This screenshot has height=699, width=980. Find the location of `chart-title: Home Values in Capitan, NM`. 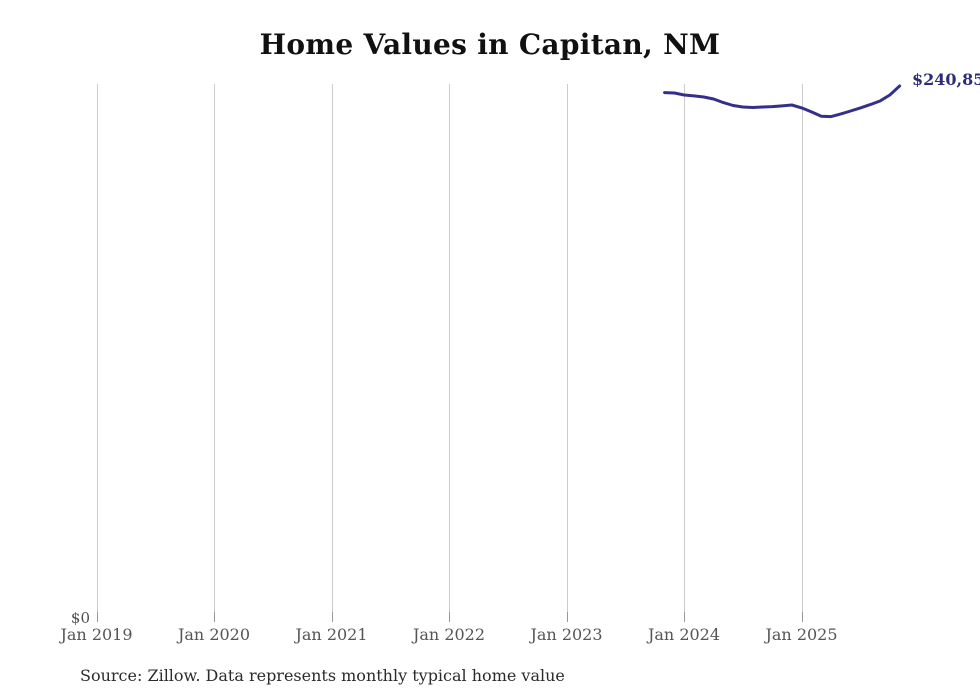

chart-title: Home Values in Capitan, NM is located at coordinates (490, 44).